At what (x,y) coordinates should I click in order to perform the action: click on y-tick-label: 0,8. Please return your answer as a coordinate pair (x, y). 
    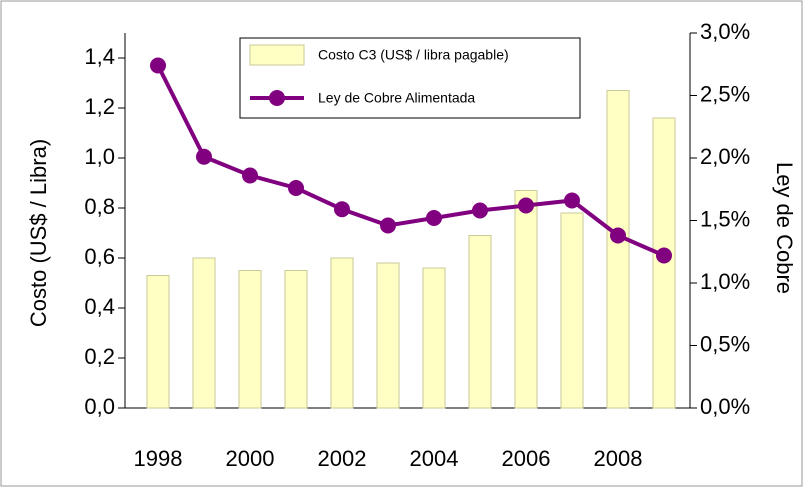
    Looking at the image, I should click on (99, 206).